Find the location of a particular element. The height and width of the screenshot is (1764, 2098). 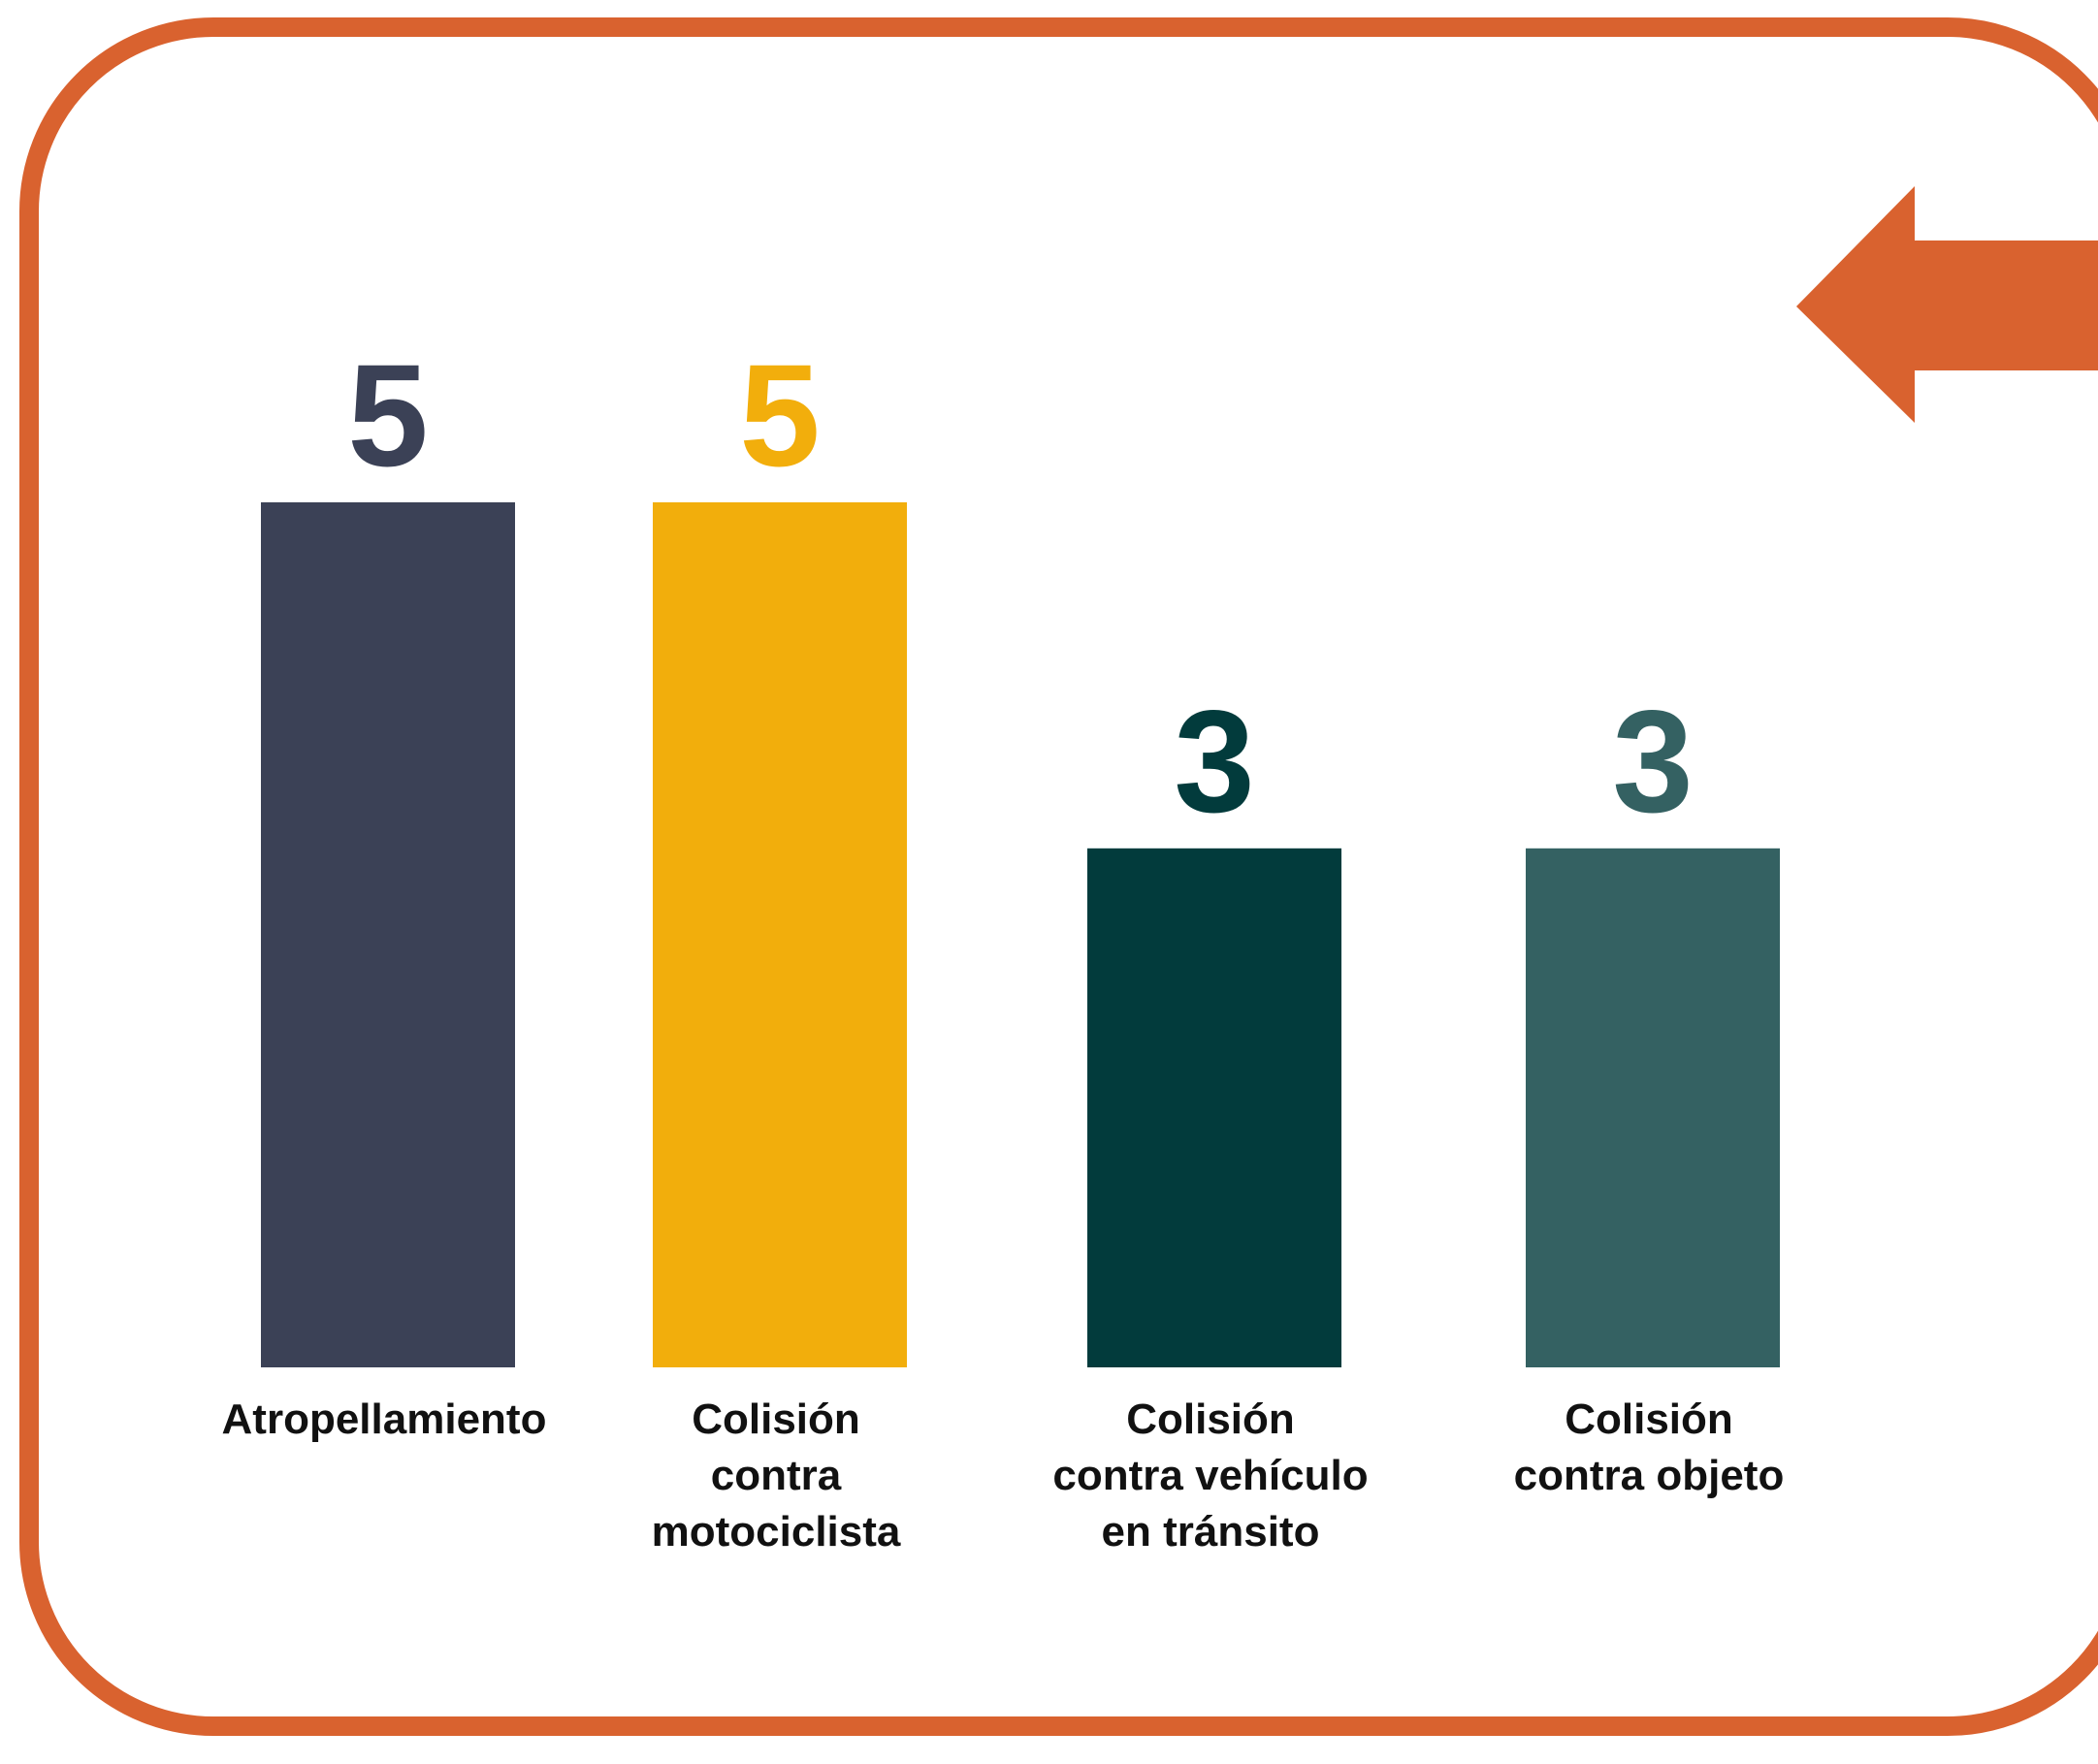

value-label-1: 5 is located at coordinates (387, 415).